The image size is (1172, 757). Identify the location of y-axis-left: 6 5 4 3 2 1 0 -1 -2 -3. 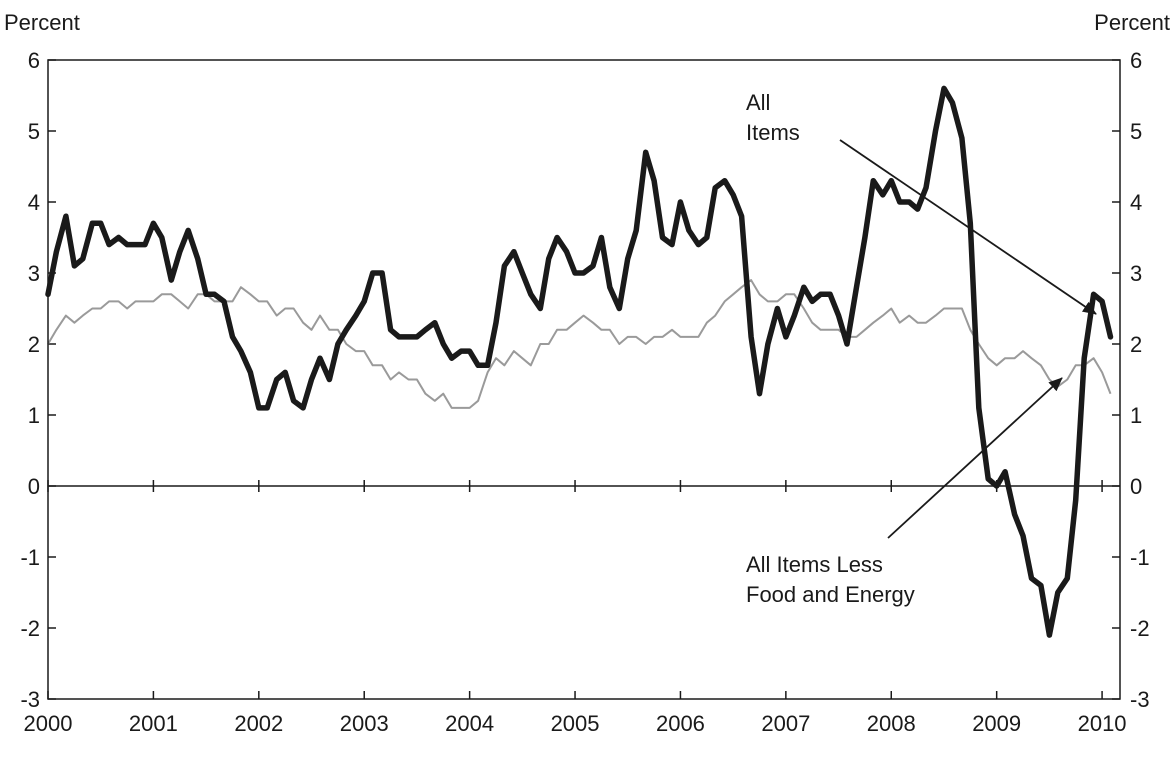
(38, 380).